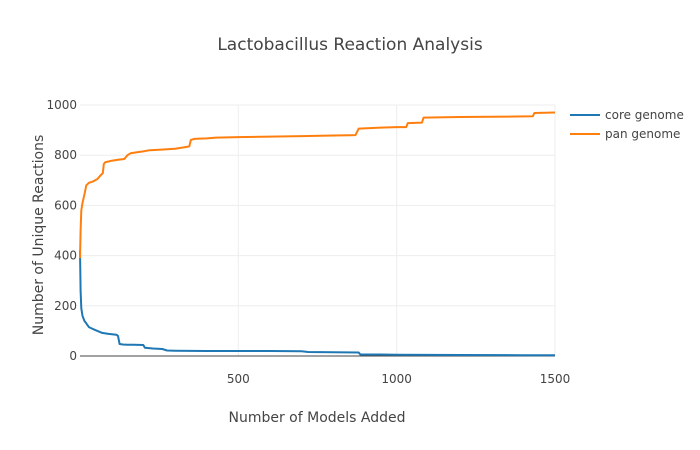 The width and height of the screenshot is (700, 450). Describe the element at coordinates (61, 105) in the screenshot. I see `y-tick-label: 1000` at that location.